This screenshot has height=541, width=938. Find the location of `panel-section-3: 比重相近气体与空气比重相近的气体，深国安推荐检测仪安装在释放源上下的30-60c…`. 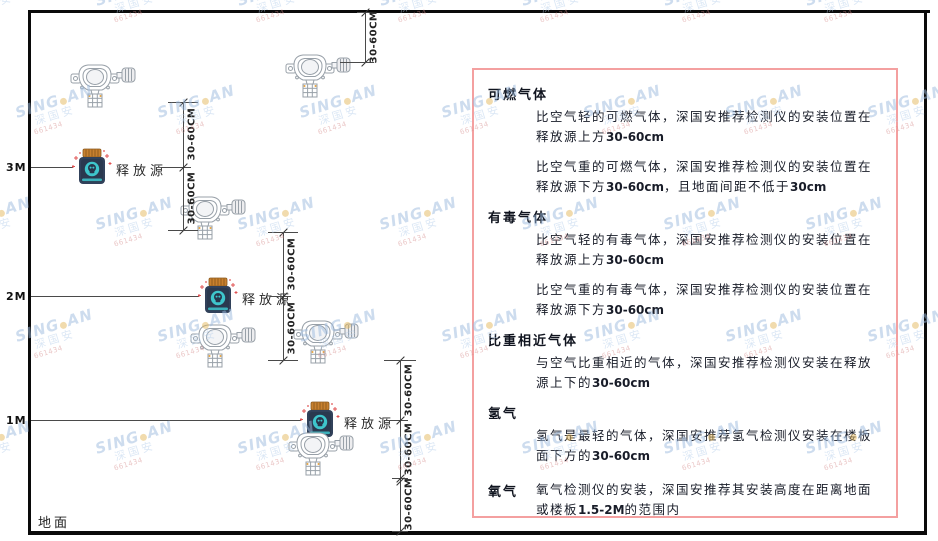

panel-section-3: 比重相近气体与空气比重相近的气体，深国安推荐检测仪安装在释放源上下的30-60c… is located at coordinates (685, 361).